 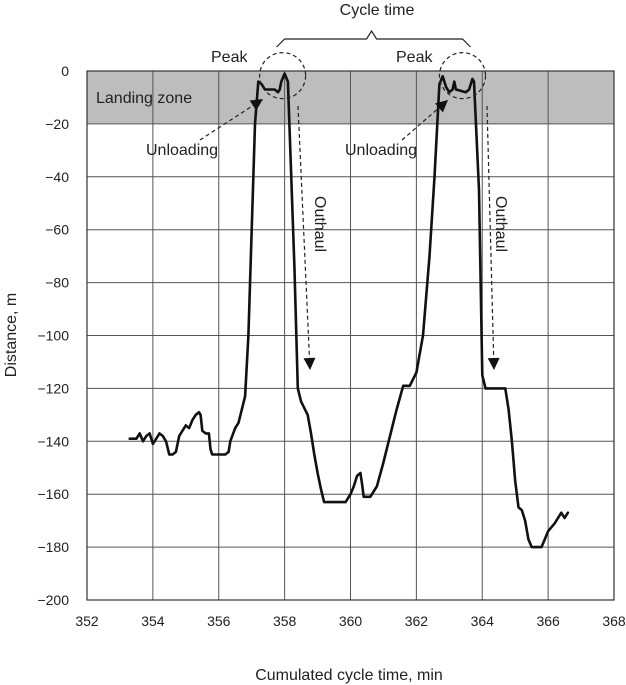 What do you see at coordinates (57, 283) in the screenshot?
I see `y-tick-label-4: −80` at bounding box center [57, 283].